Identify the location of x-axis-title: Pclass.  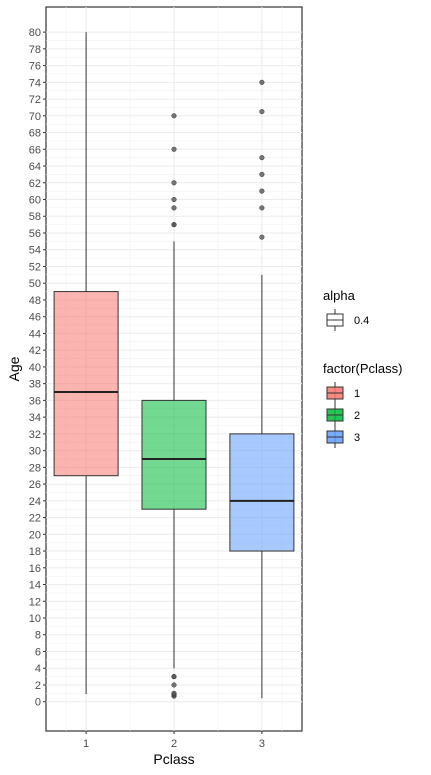
(173, 759).